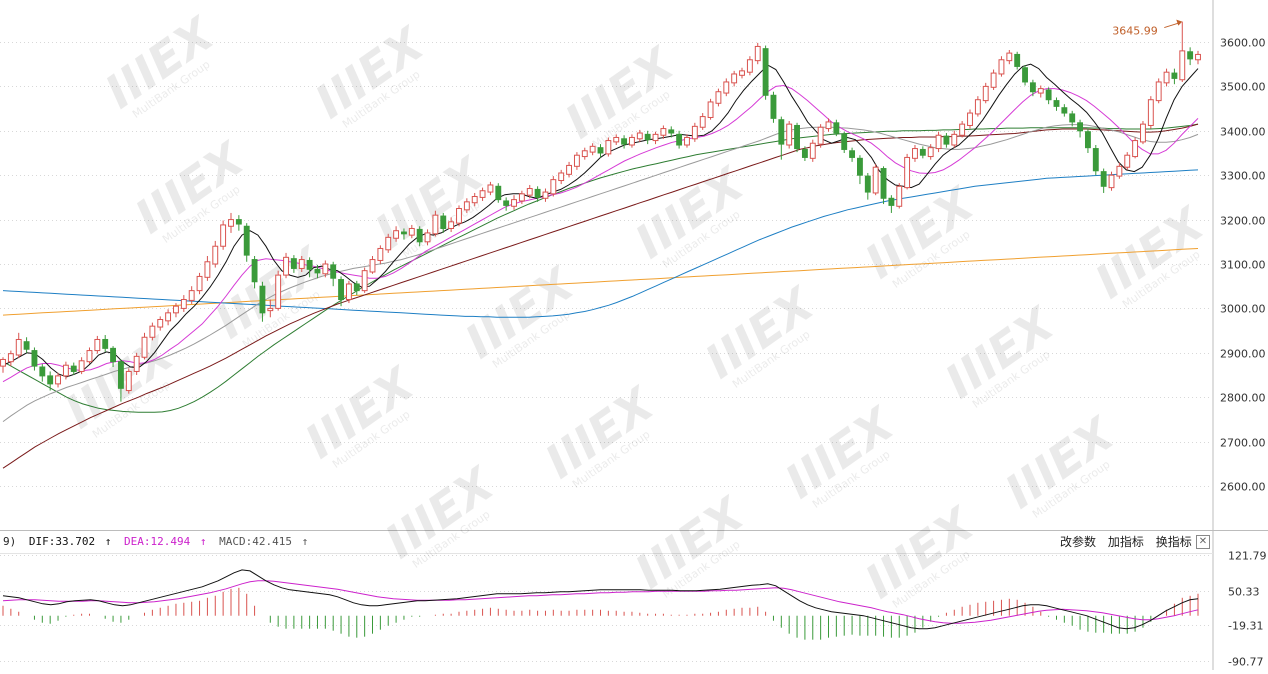  I want to click on indicator-toolbar: 改参数 加指标 换指标, so click(1130, 542).